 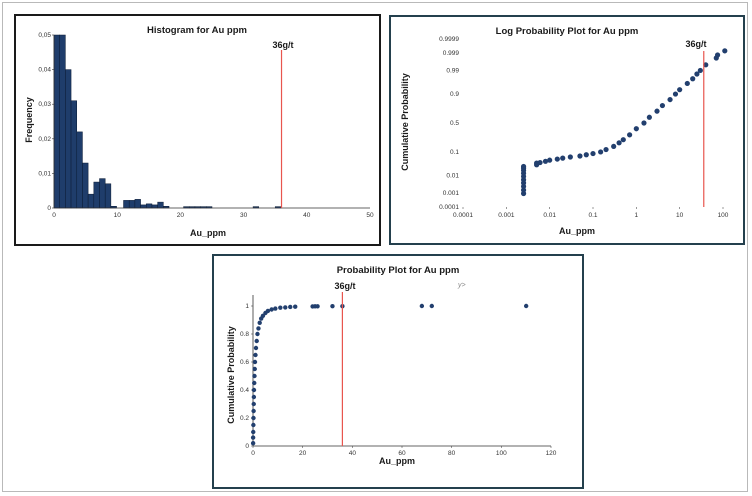 What do you see at coordinates (44, 139) in the screenshot?
I see `histogram-y-tick: 0,02` at bounding box center [44, 139].